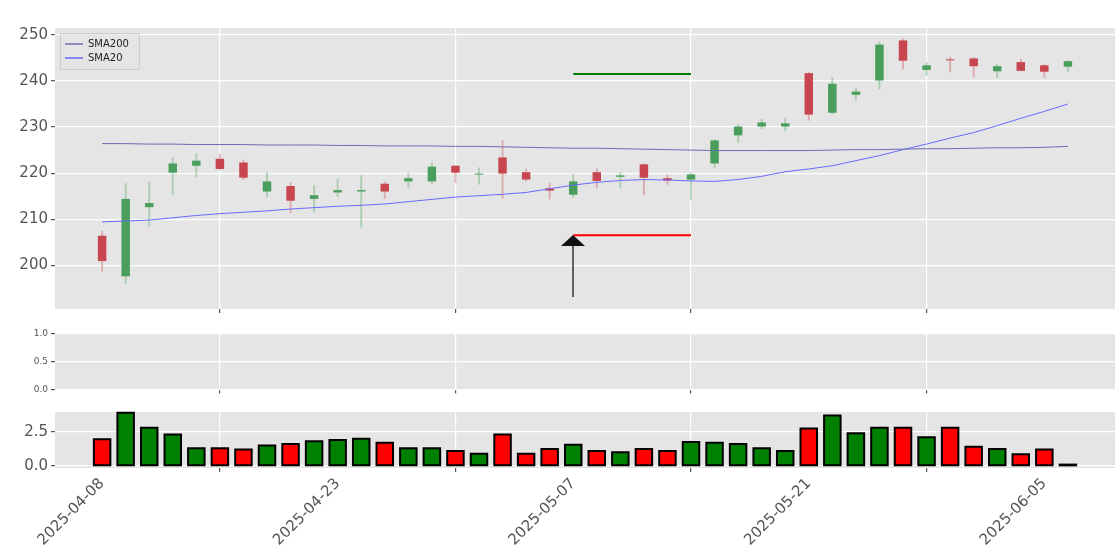  Describe the element at coordinates (40, 361) in the screenshot. I see `y-tick-label: 0.5` at that location.